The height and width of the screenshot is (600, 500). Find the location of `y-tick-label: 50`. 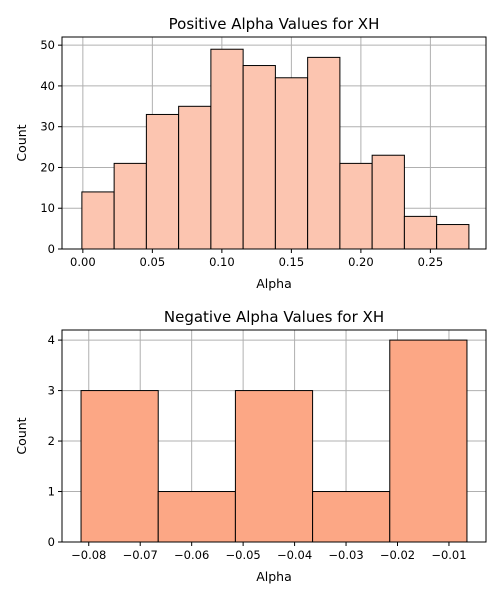

y-tick-label: 50 is located at coordinates (47, 45).